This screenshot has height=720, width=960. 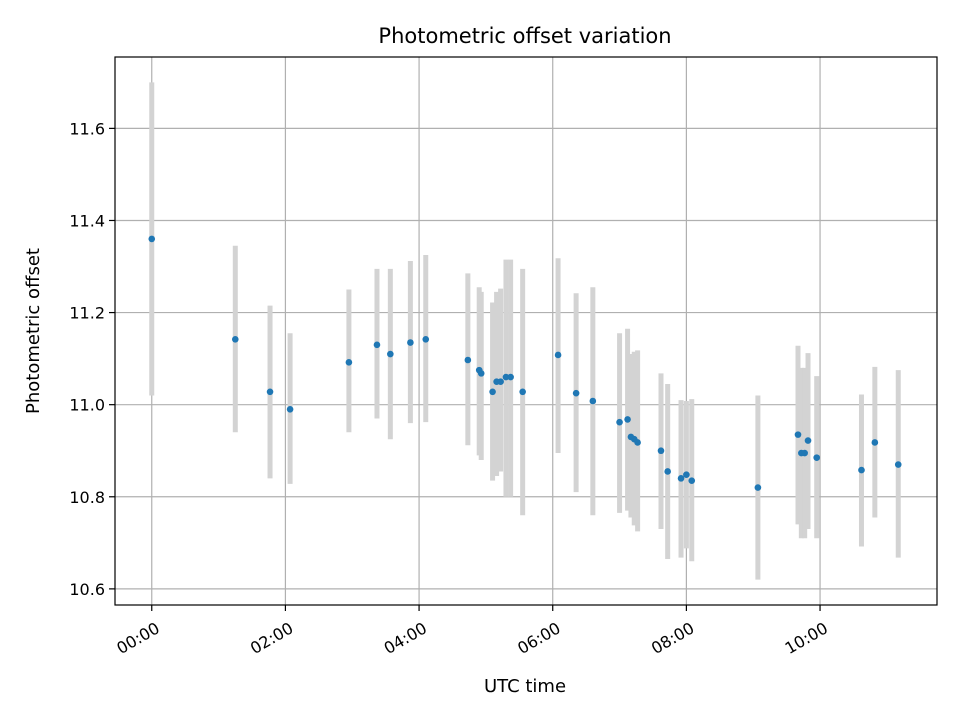 I want to click on x-axis-label: UTC time, so click(x=525, y=686).